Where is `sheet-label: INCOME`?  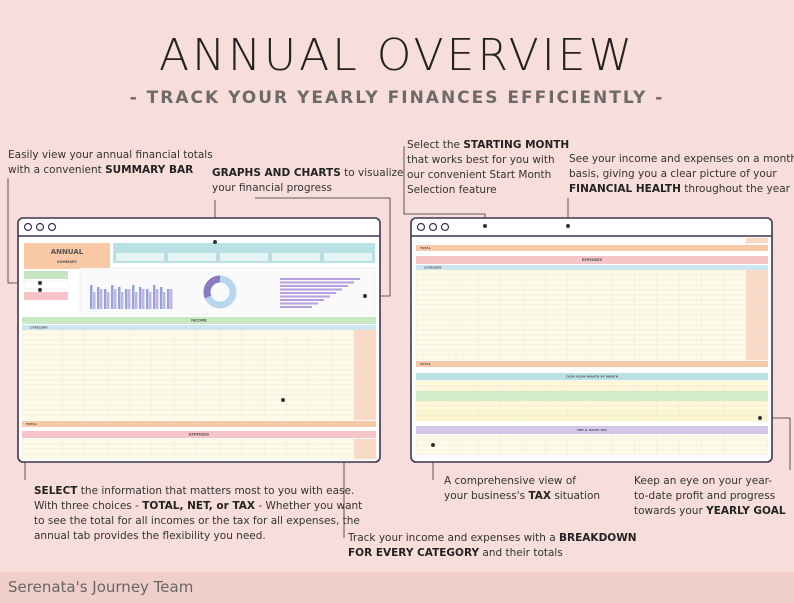 sheet-label: INCOME is located at coordinates (199, 321).